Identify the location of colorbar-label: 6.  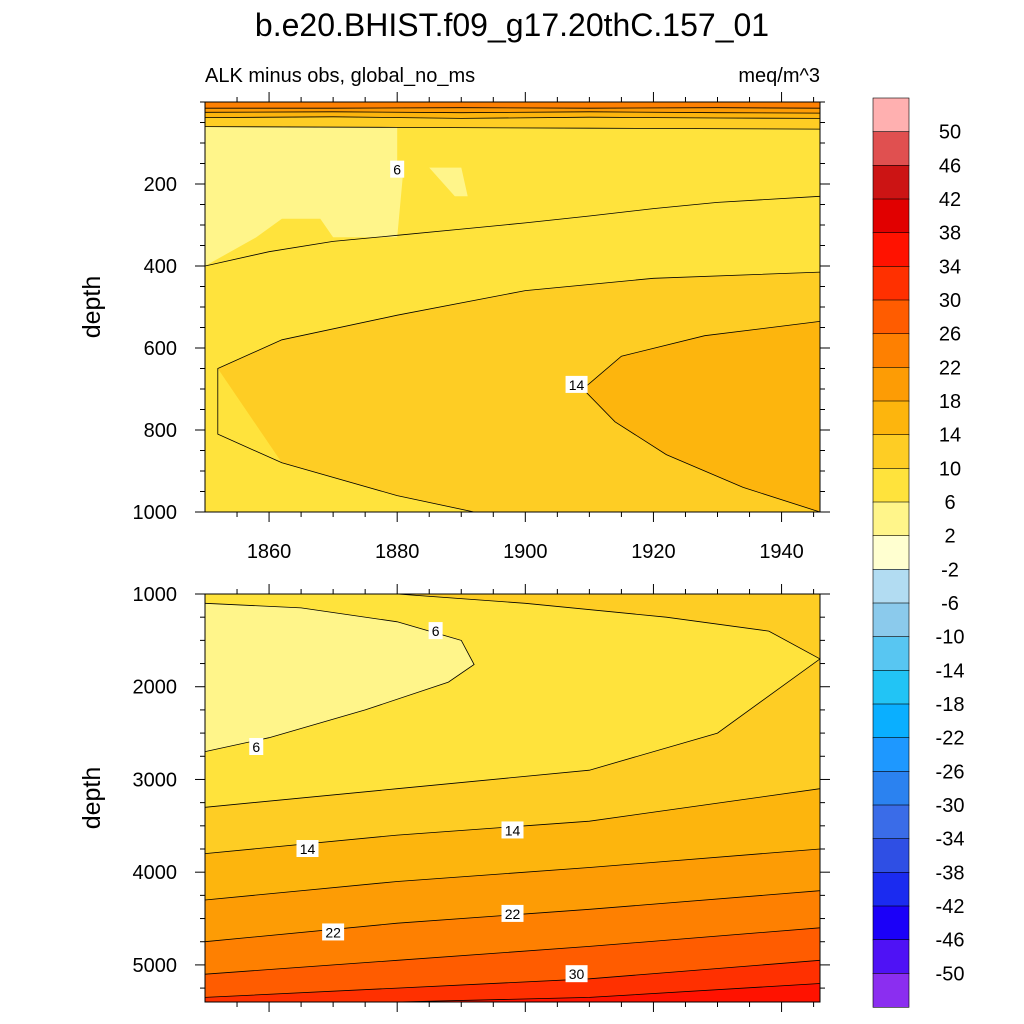
(949, 503).